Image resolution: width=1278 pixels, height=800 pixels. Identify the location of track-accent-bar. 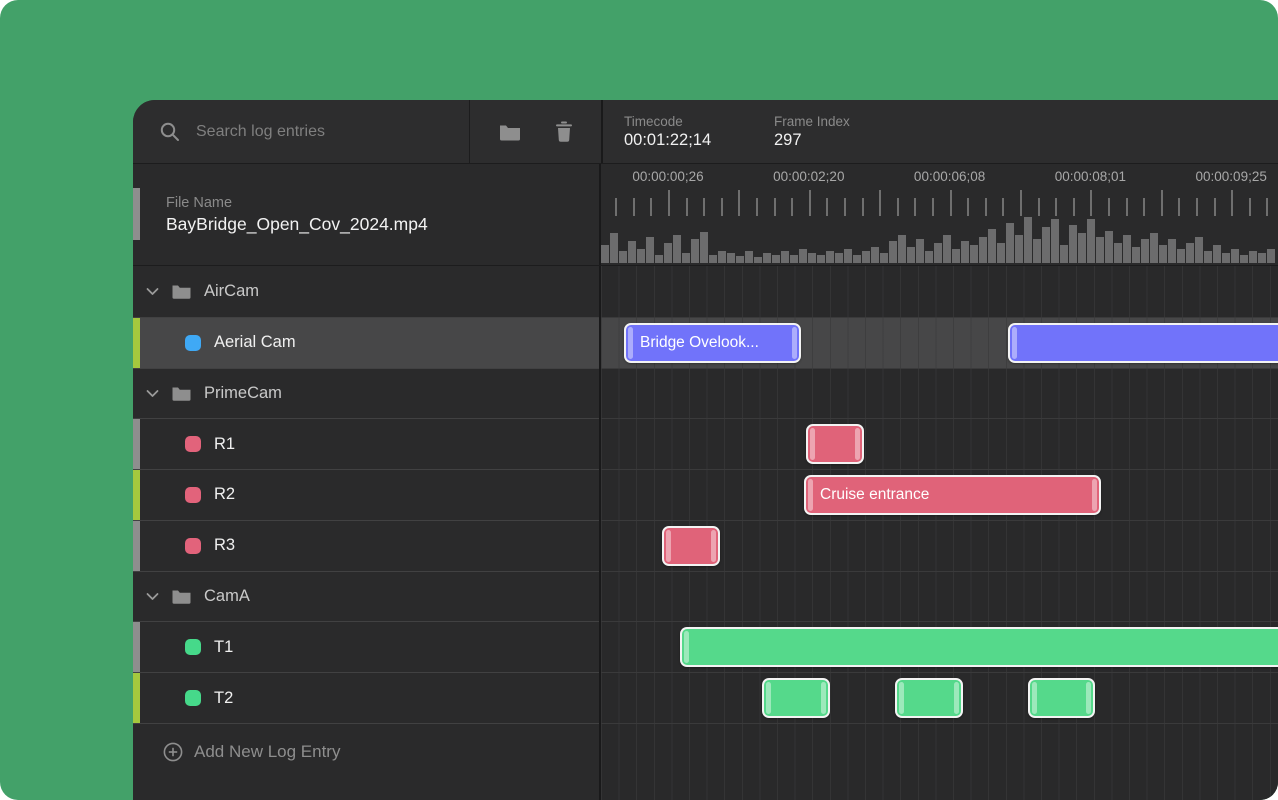
(136, 444).